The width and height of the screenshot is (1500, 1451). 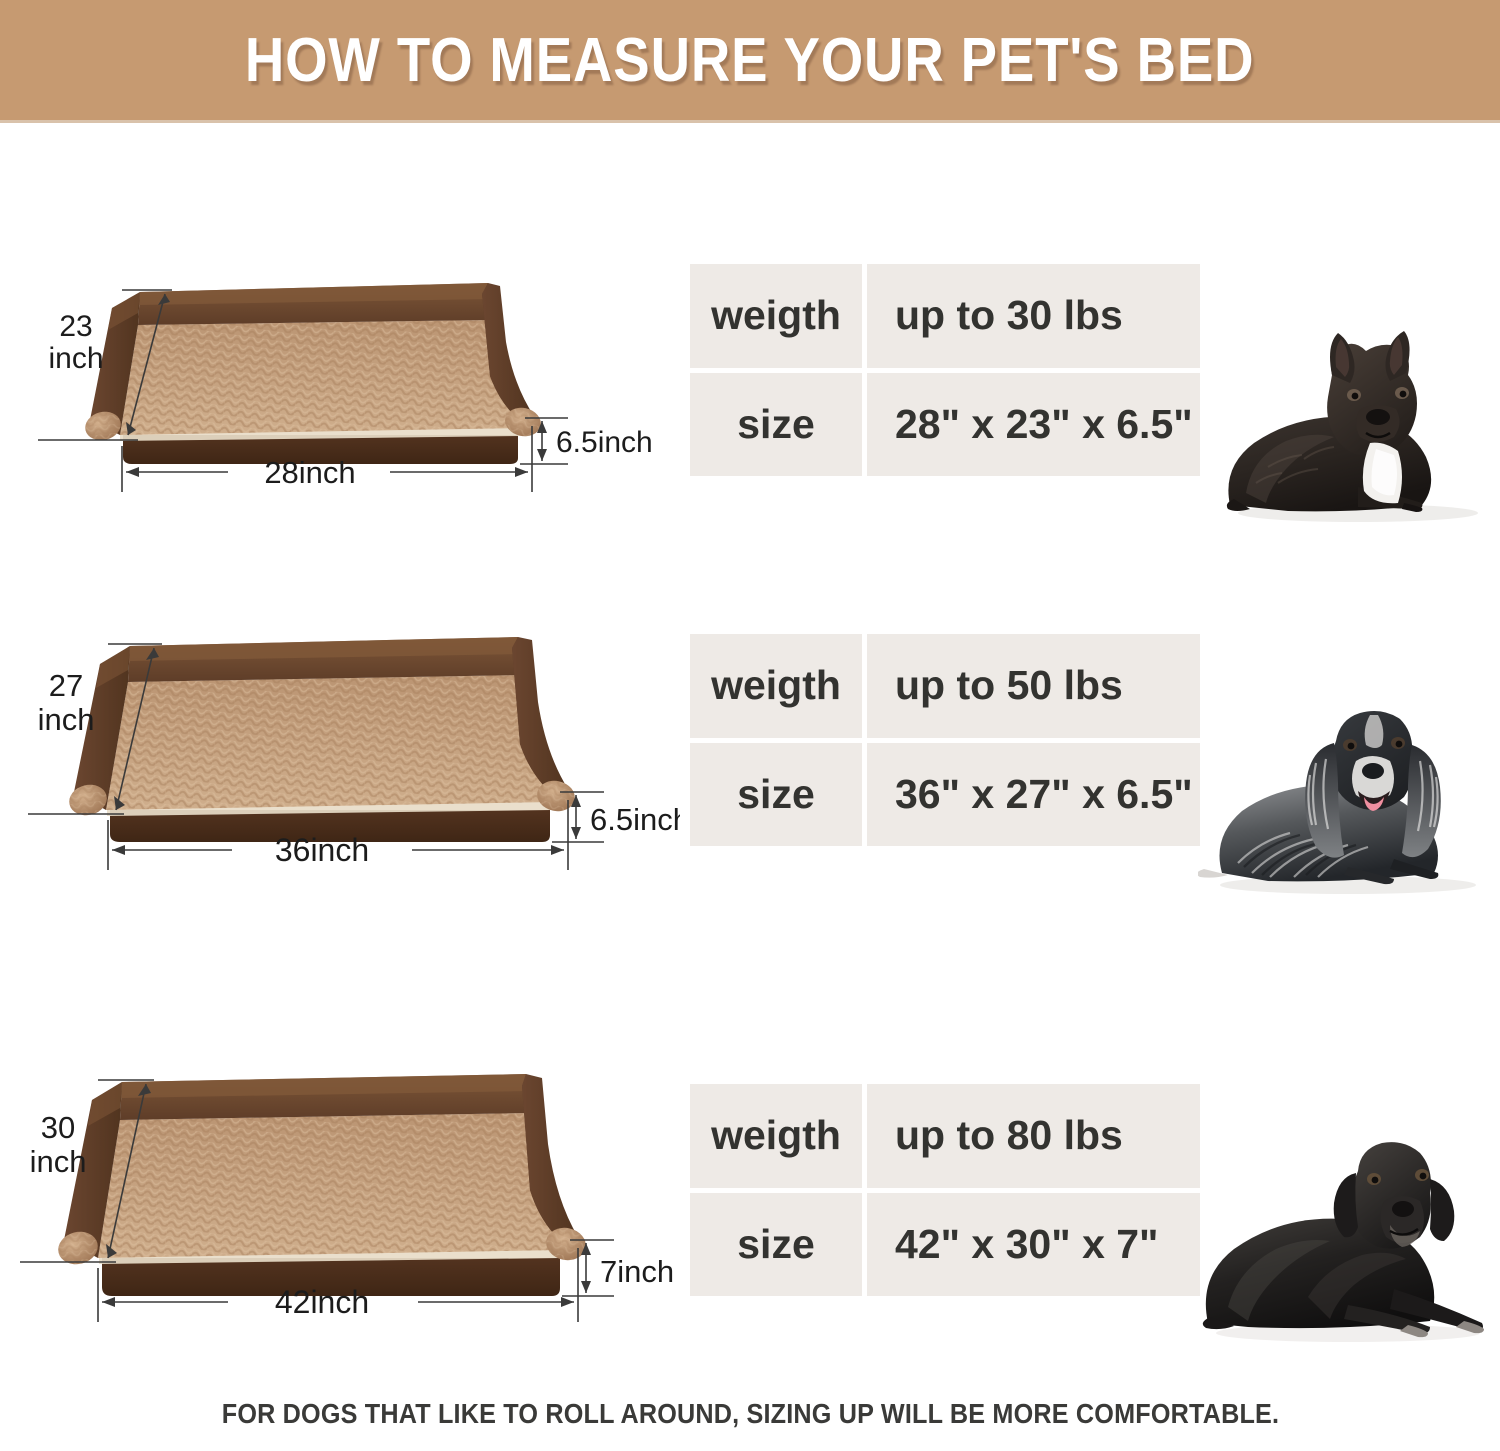 I want to click on weight-label-medium: weigth, so click(x=776, y=686).